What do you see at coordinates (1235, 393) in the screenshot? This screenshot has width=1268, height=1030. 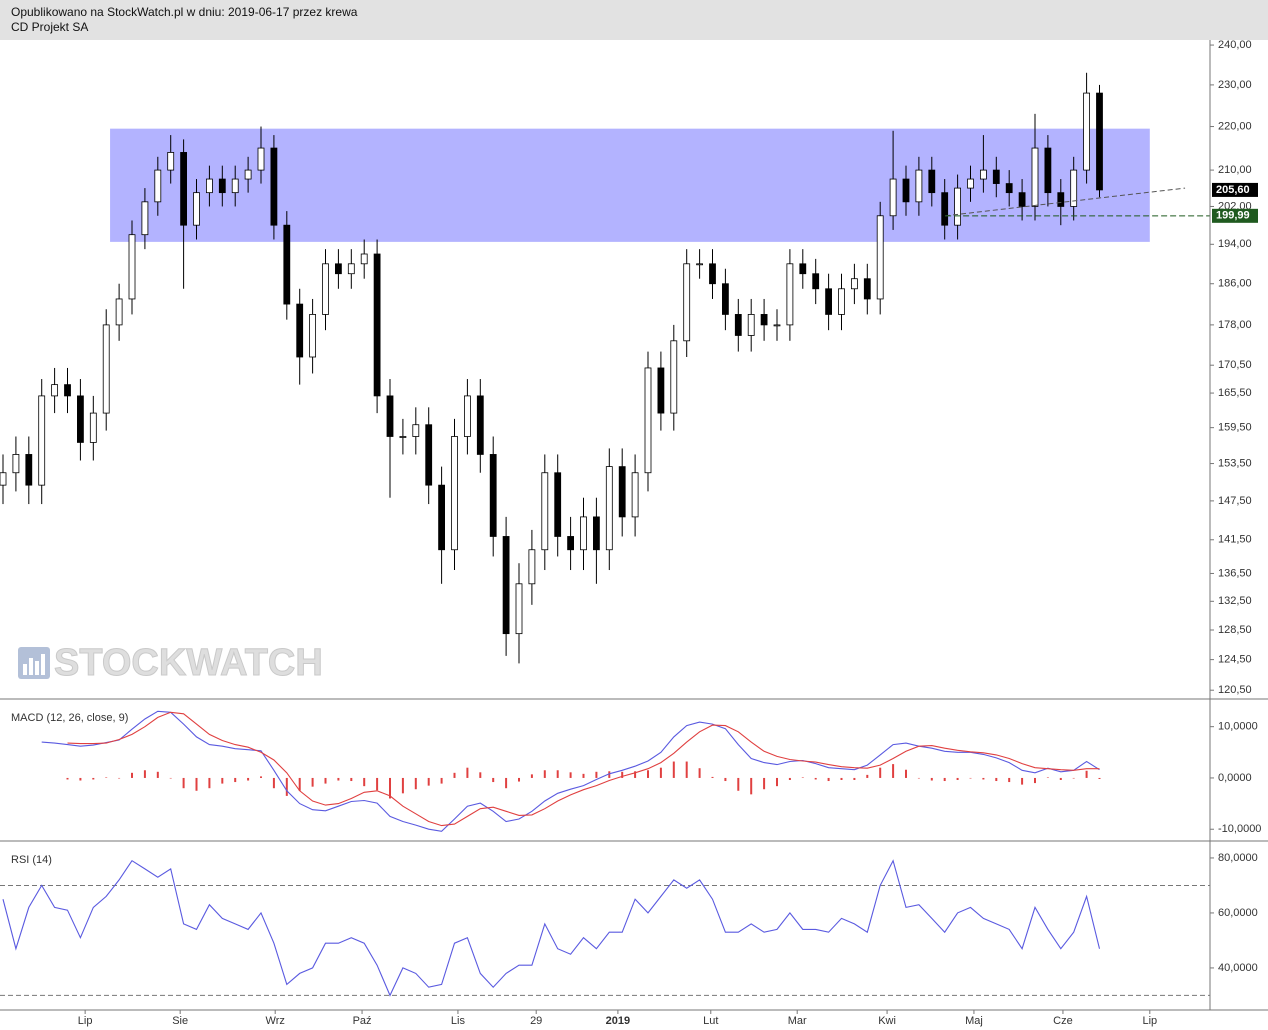 I see `y-tick-label: 165,50` at bounding box center [1235, 393].